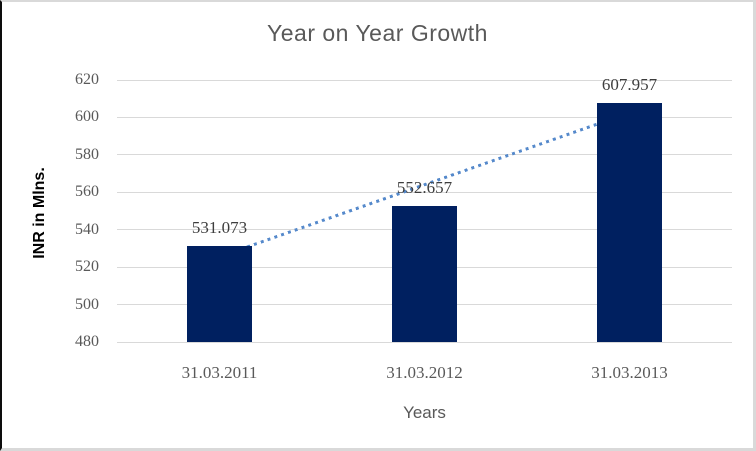 The image size is (756, 451). I want to click on y-tick-label: 620, so click(87, 79).